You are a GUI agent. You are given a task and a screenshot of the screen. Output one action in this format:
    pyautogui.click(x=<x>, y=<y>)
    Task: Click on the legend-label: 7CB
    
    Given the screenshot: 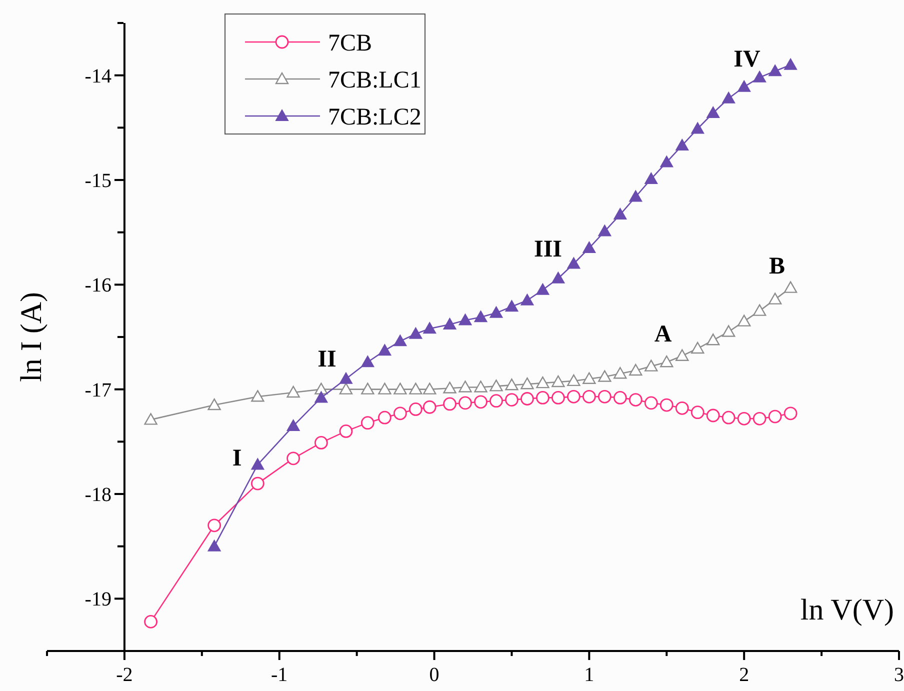 What is the action you would take?
    pyautogui.click(x=350, y=43)
    